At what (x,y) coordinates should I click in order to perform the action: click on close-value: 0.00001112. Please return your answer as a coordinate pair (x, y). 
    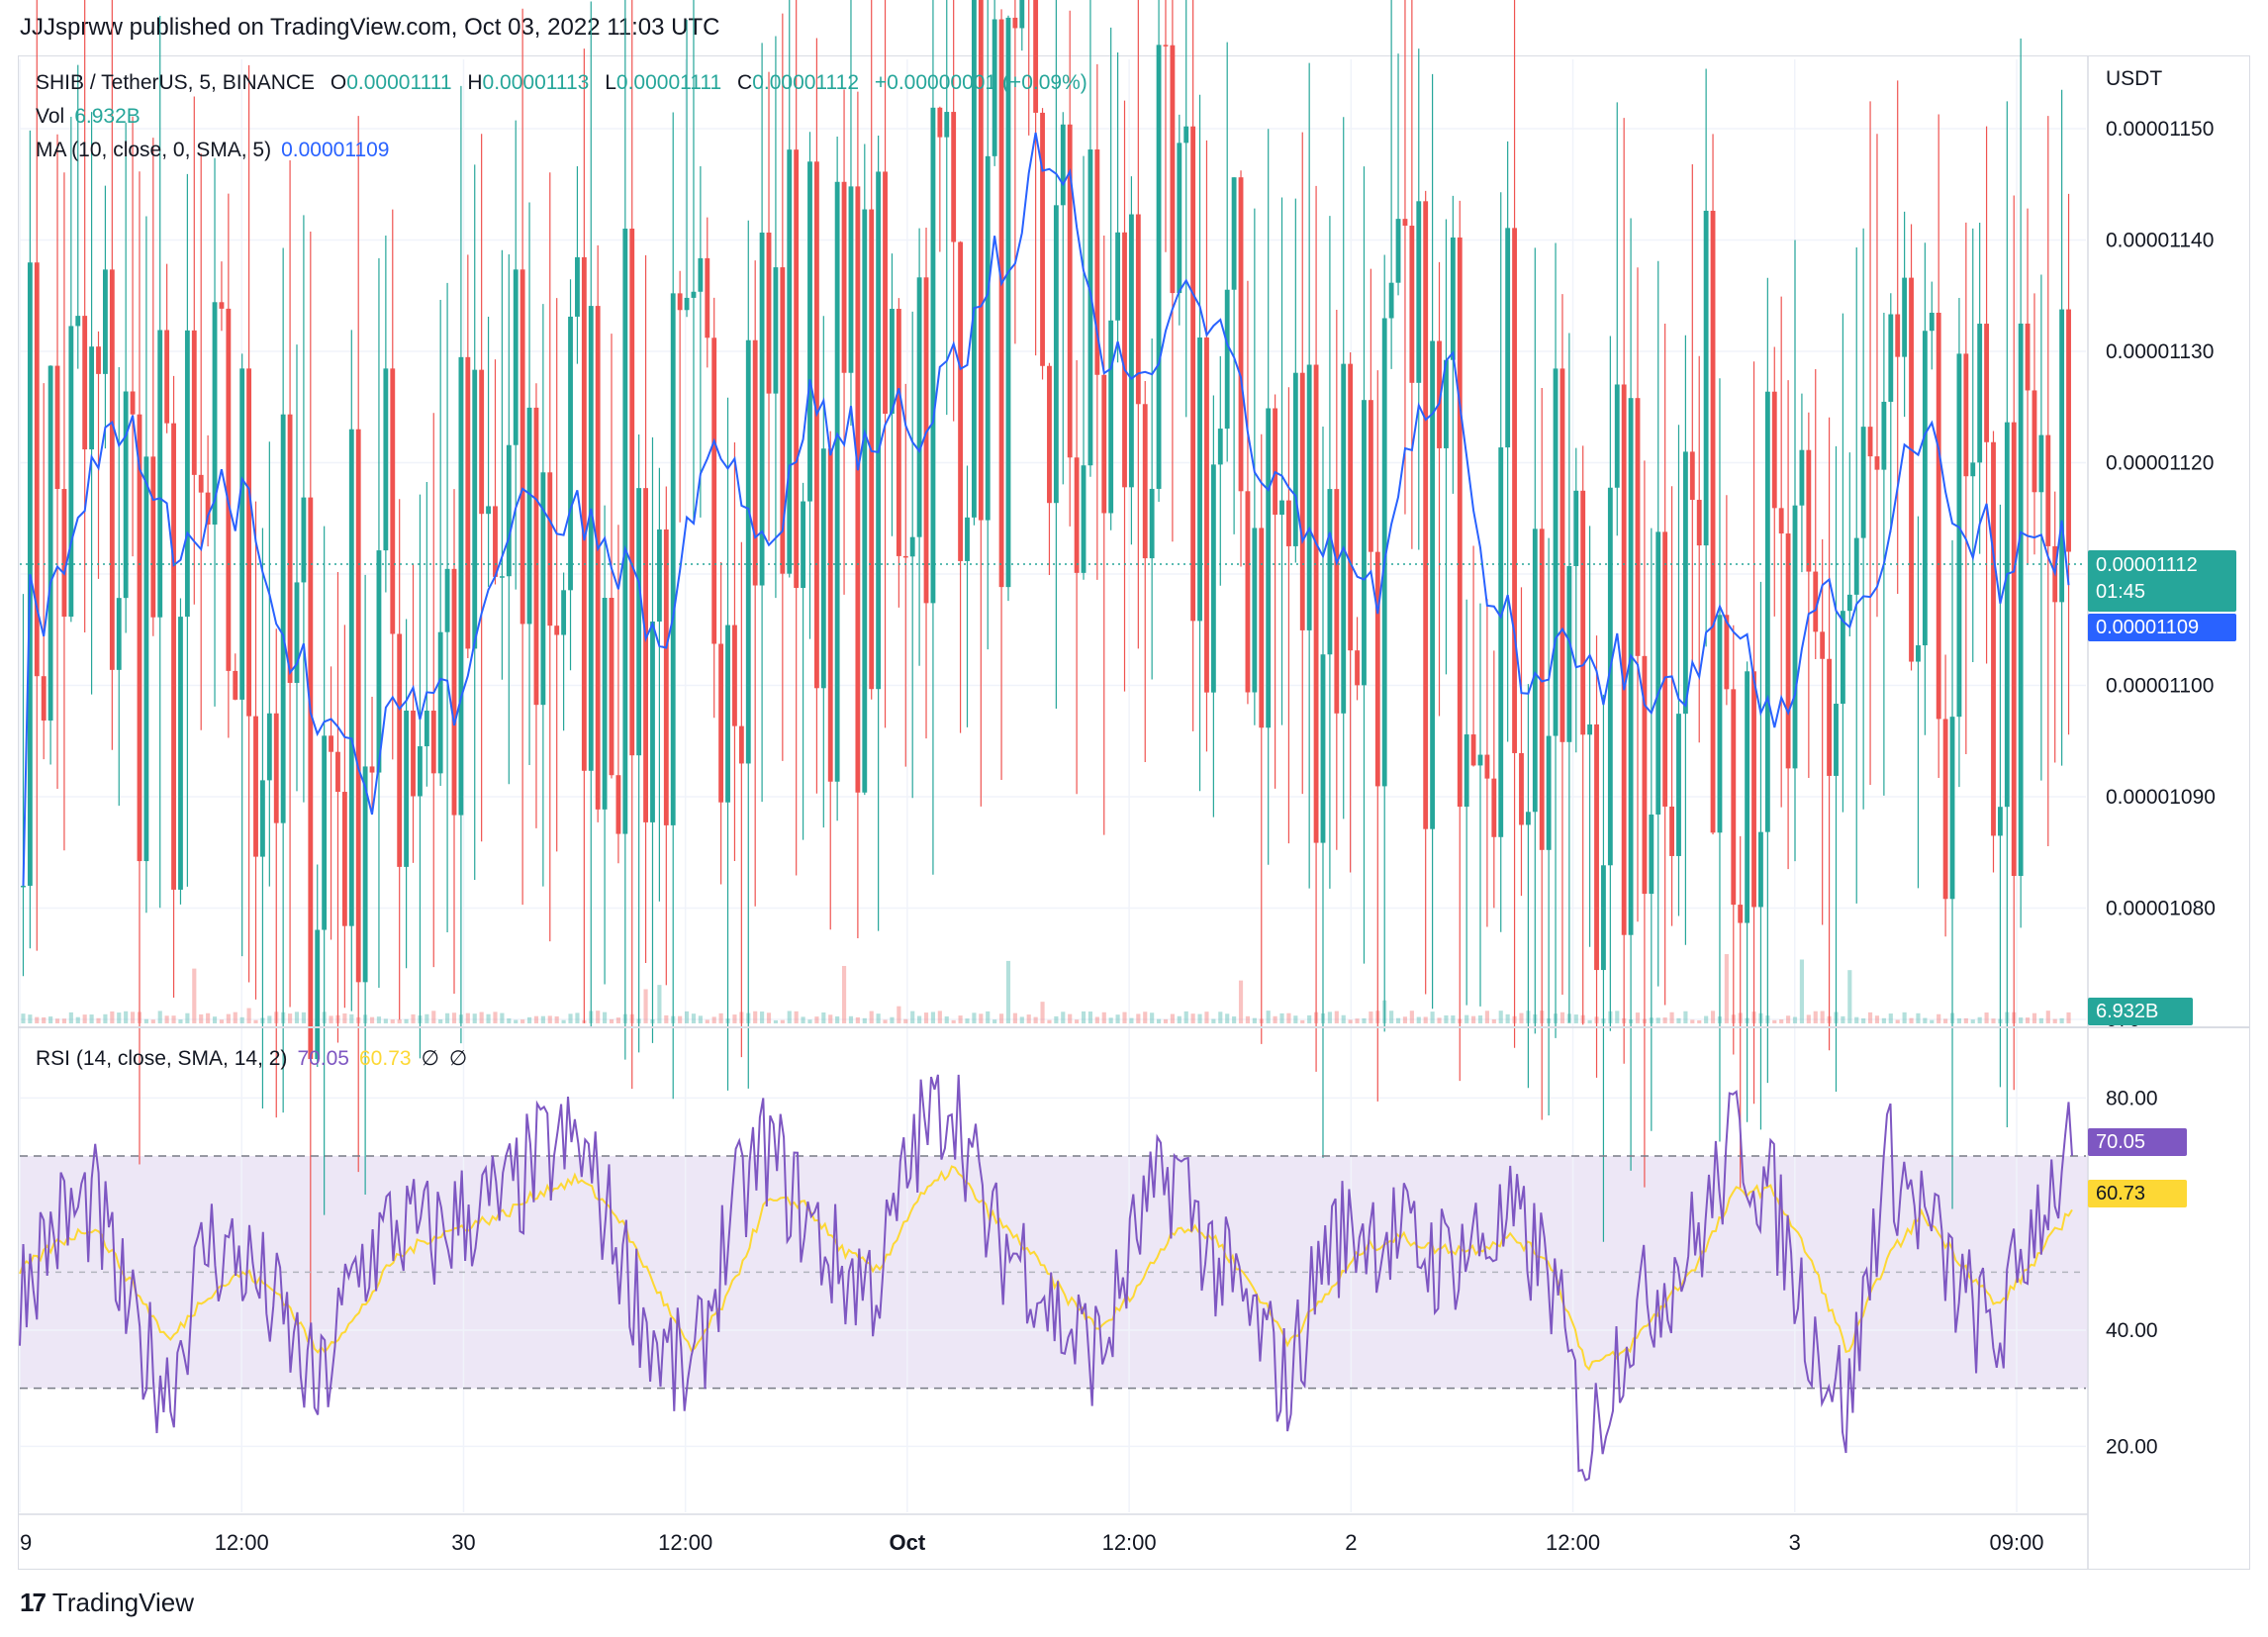
    Looking at the image, I should click on (806, 82).